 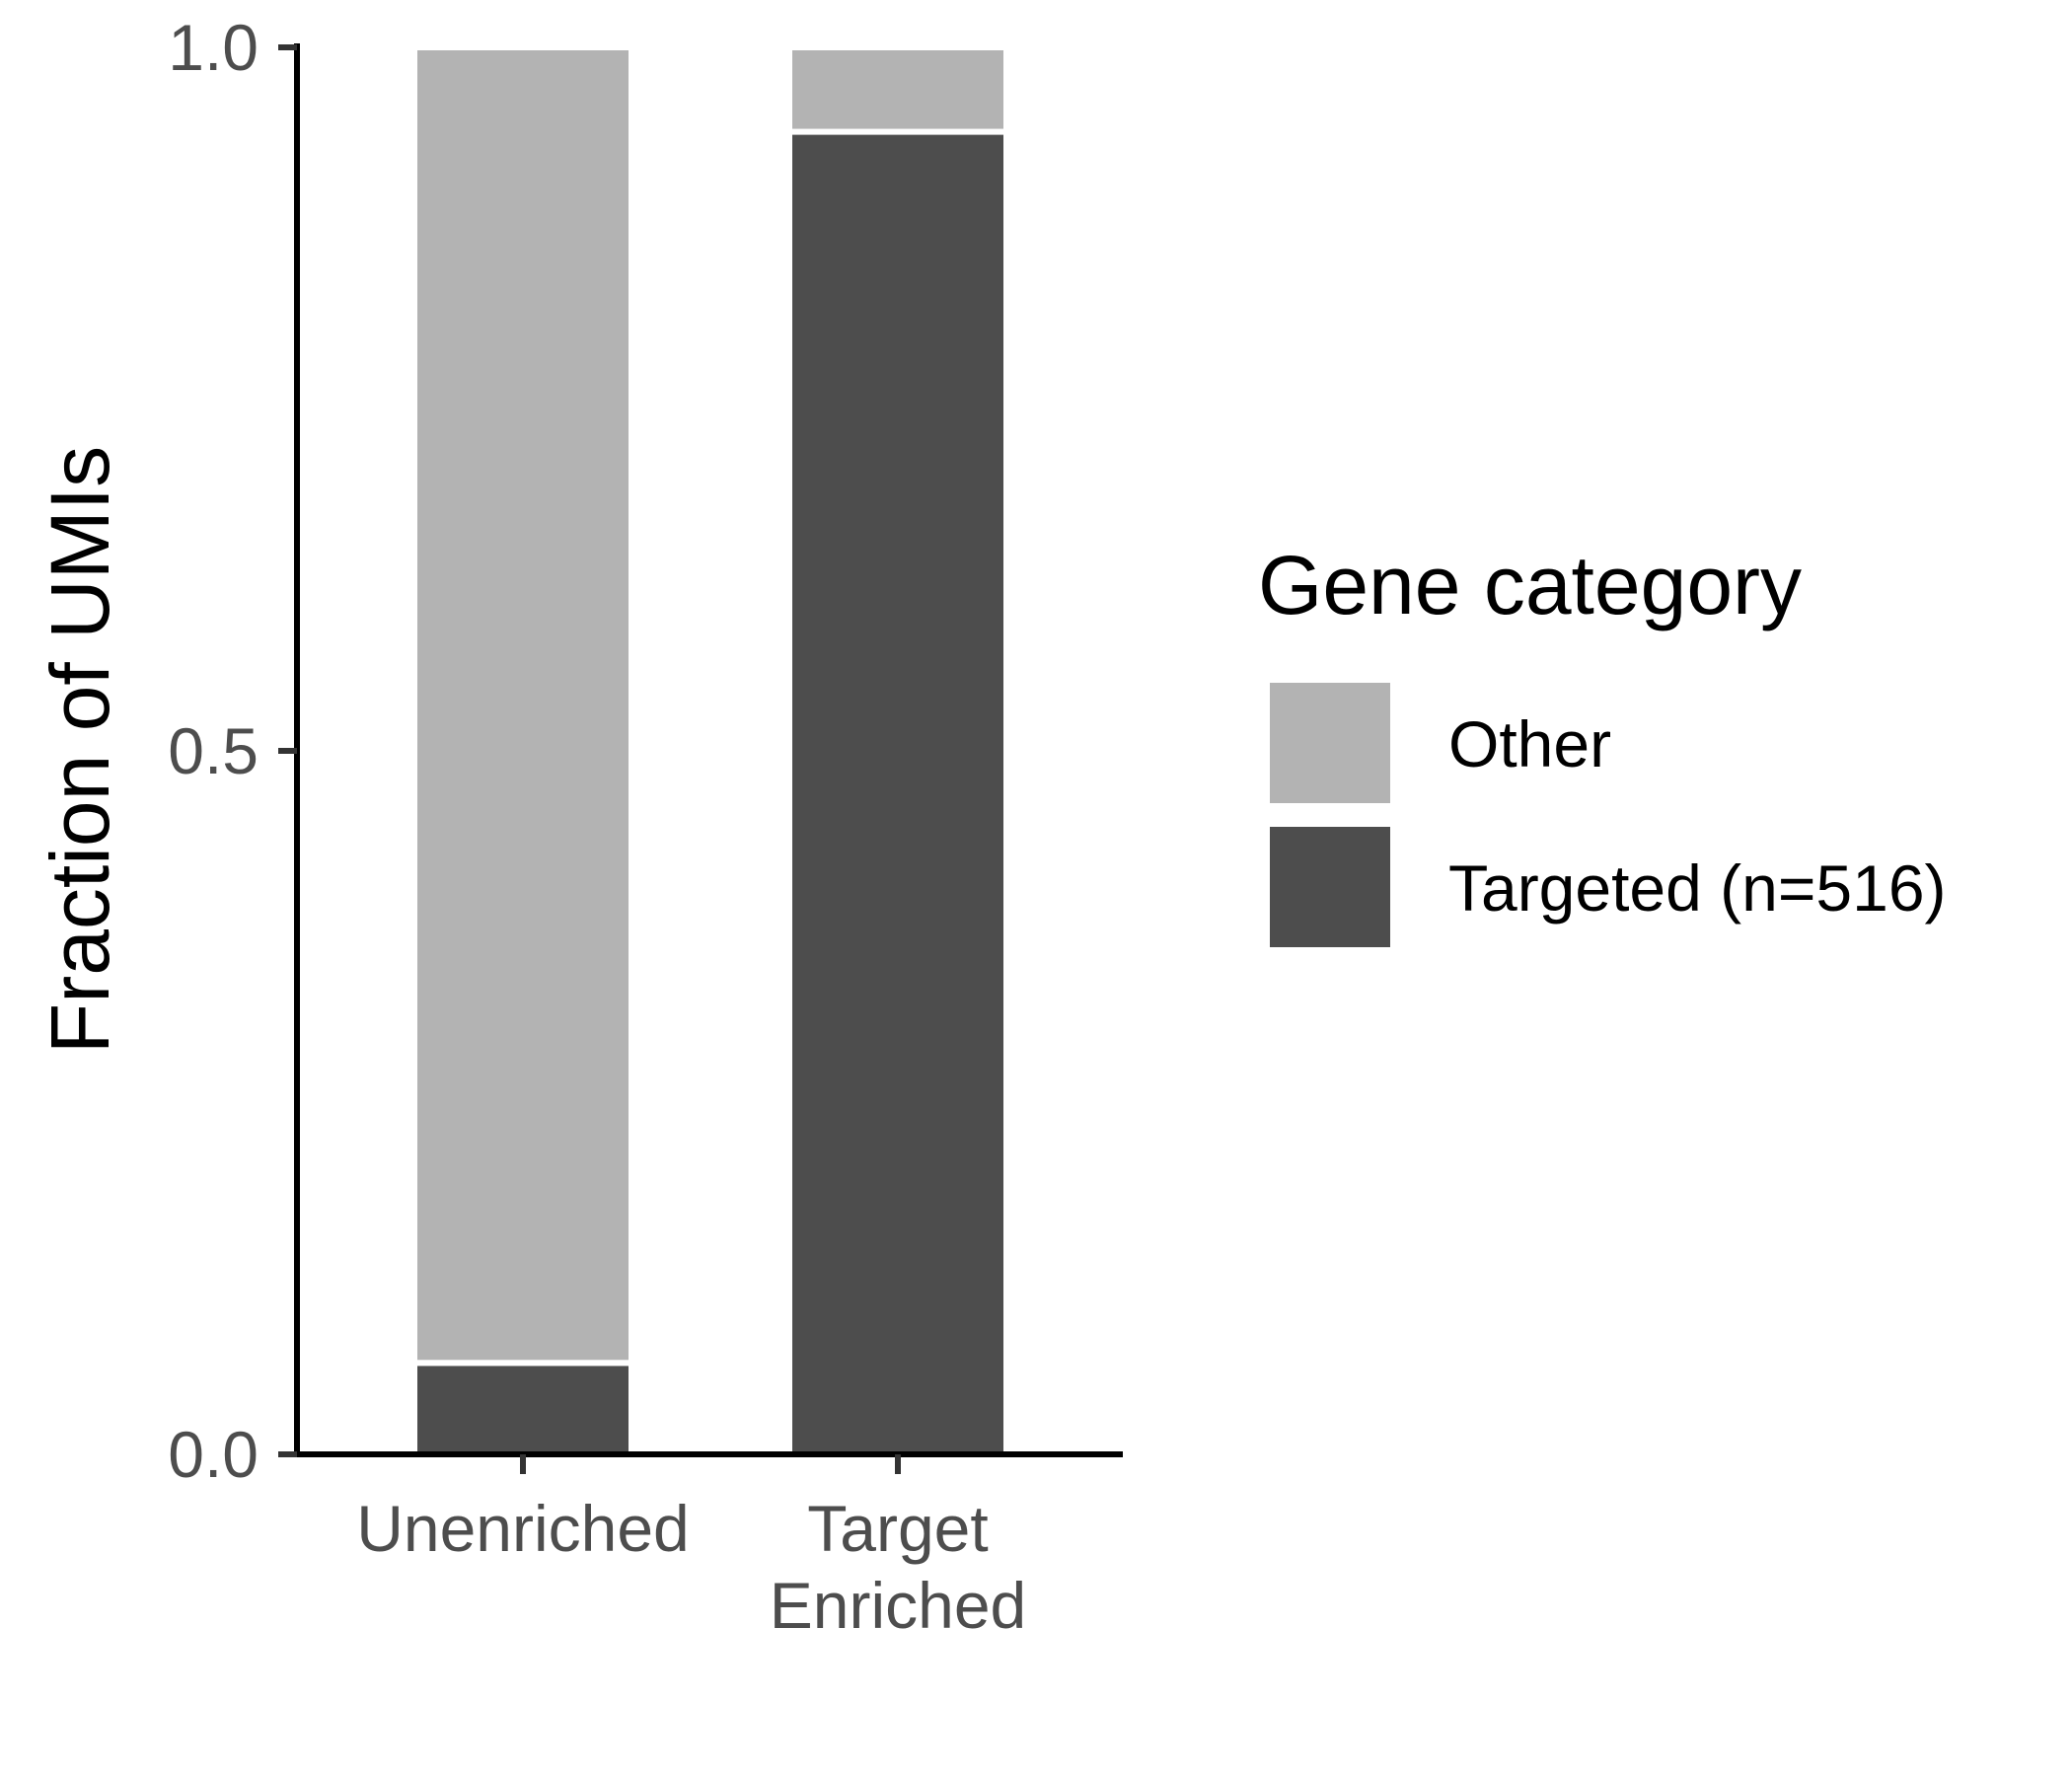 I want to click on legend: Gene category Other Targeted (n=516), so click(x=1603, y=745).